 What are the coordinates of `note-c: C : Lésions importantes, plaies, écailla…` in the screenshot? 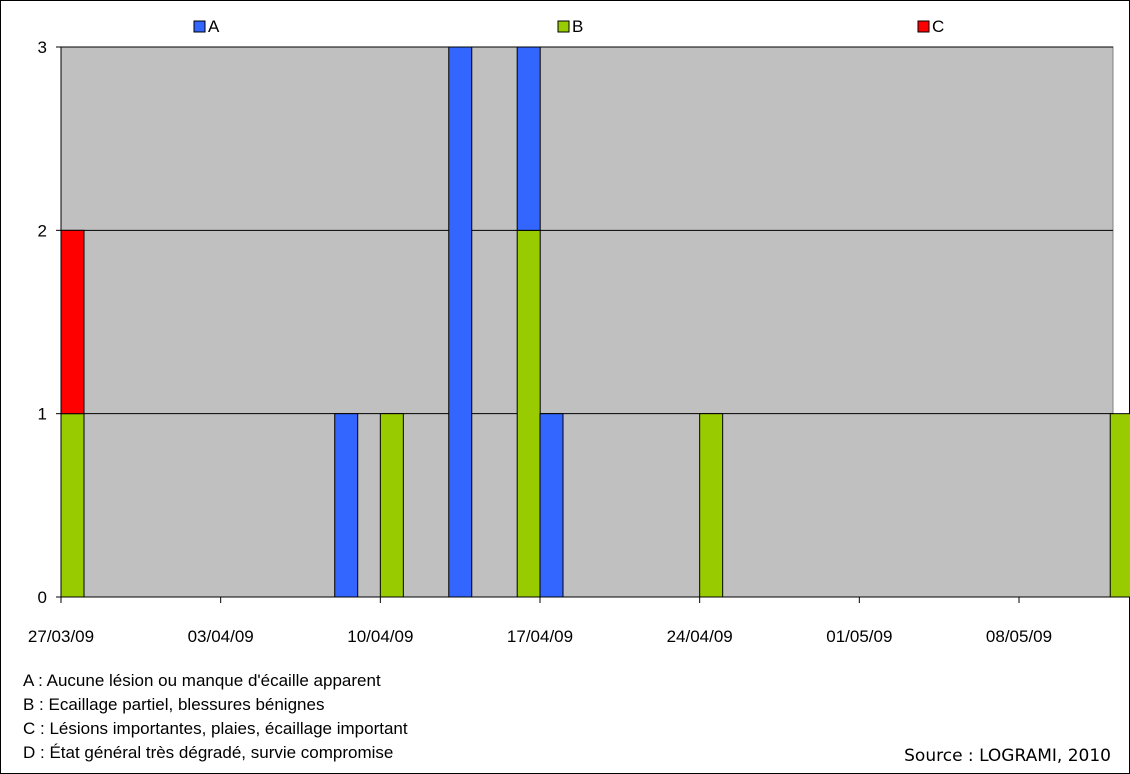 It's located at (215, 728).